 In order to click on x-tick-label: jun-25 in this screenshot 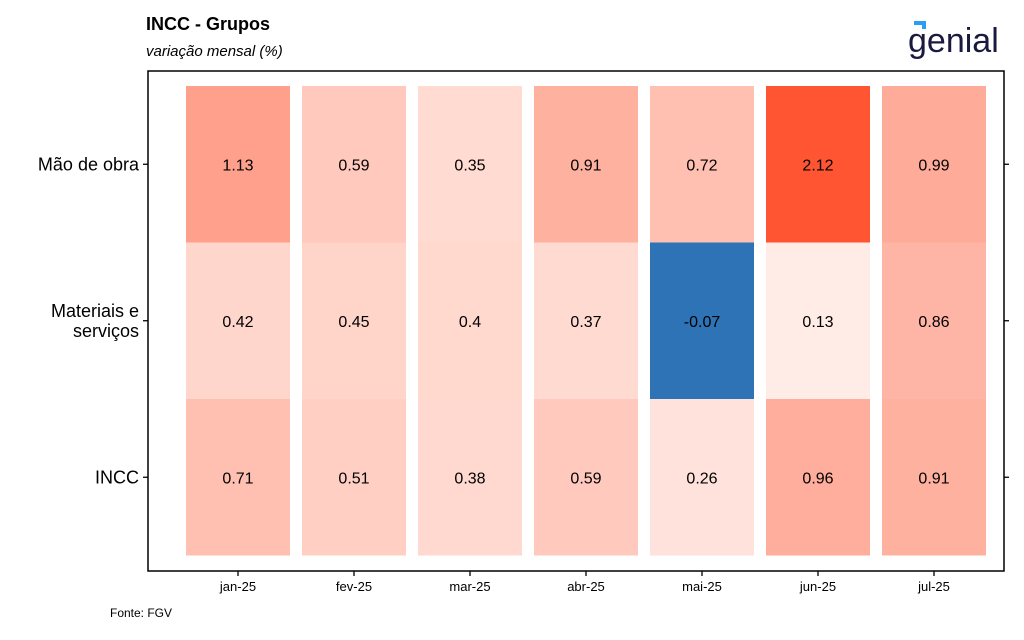, I will do `click(817, 586)`.